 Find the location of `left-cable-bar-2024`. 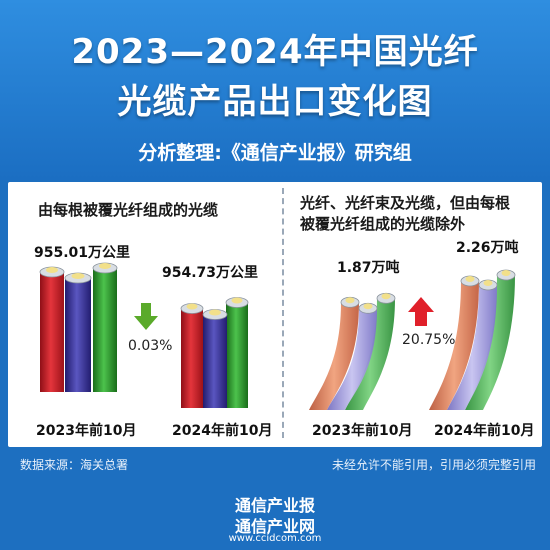

left-cable-bar-2024 is located at coordinates (214, 352).